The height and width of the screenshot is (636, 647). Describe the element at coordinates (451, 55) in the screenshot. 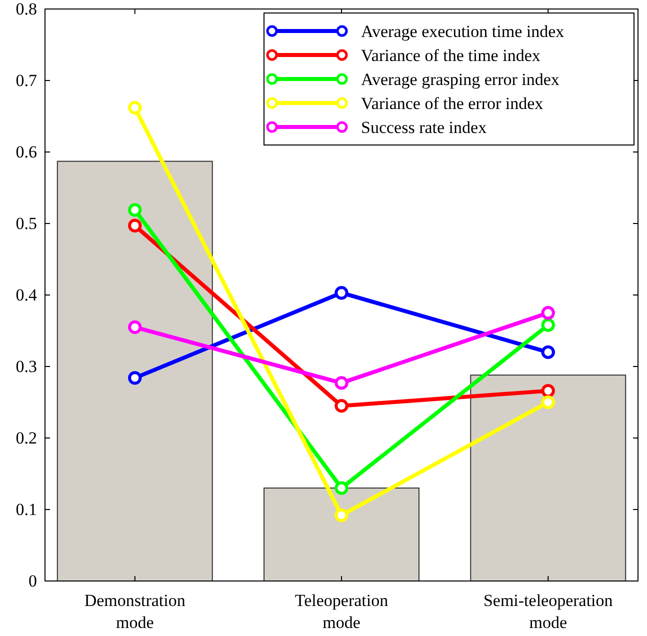

I see `legend-label: Variance of the time index` at that location.